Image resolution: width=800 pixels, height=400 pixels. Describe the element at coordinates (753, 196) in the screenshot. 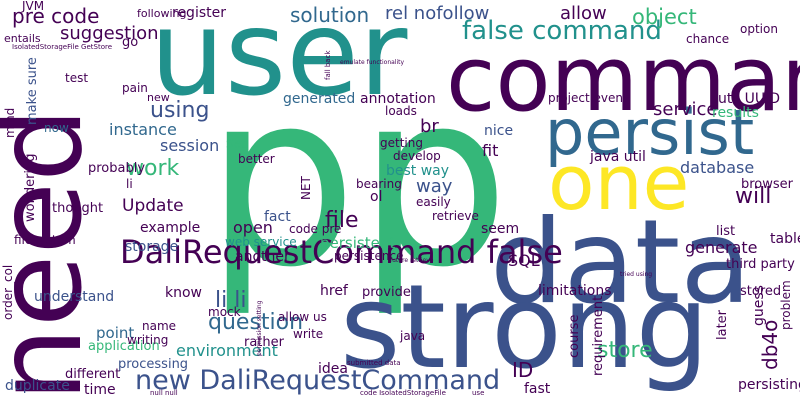

I see `word-will: will` at that location.